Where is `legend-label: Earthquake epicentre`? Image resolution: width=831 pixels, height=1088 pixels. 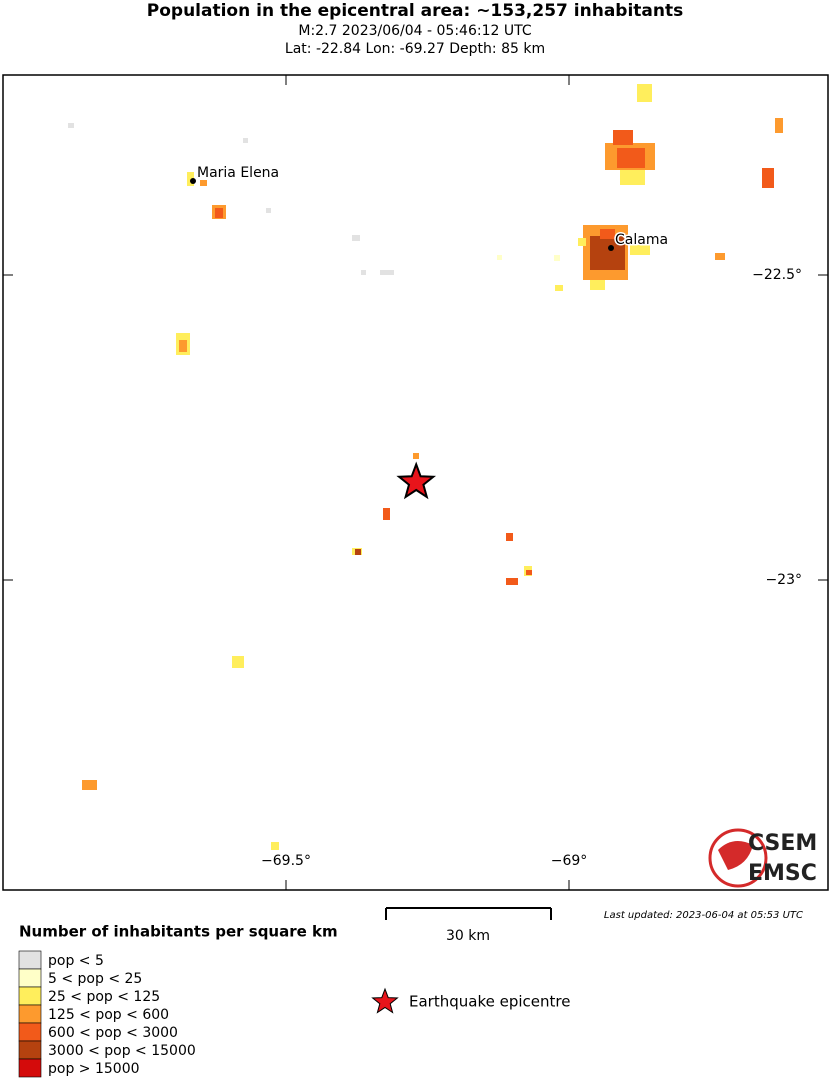 legend-label: Earthquake epicentre is located at coordinates (489, 1002).